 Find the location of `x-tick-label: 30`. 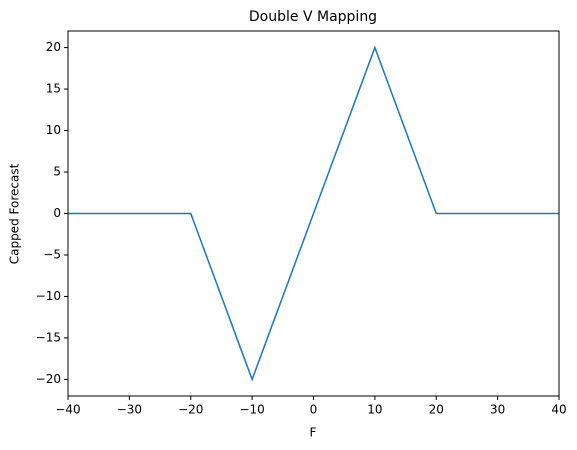

x-tick-label: 30 is located at coordinates (497, 410).